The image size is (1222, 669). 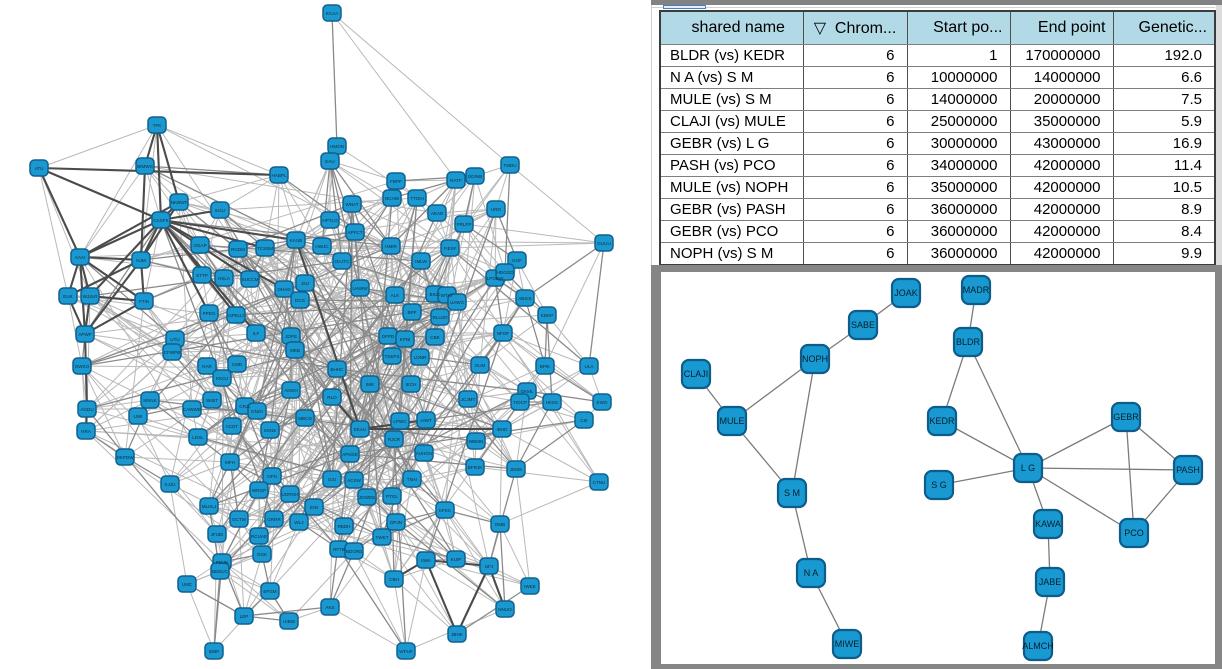 What do you see at coordinates (426, 420) in the screenshot?
I see `svg-text: AIWT` at bounding box center [426, 420].